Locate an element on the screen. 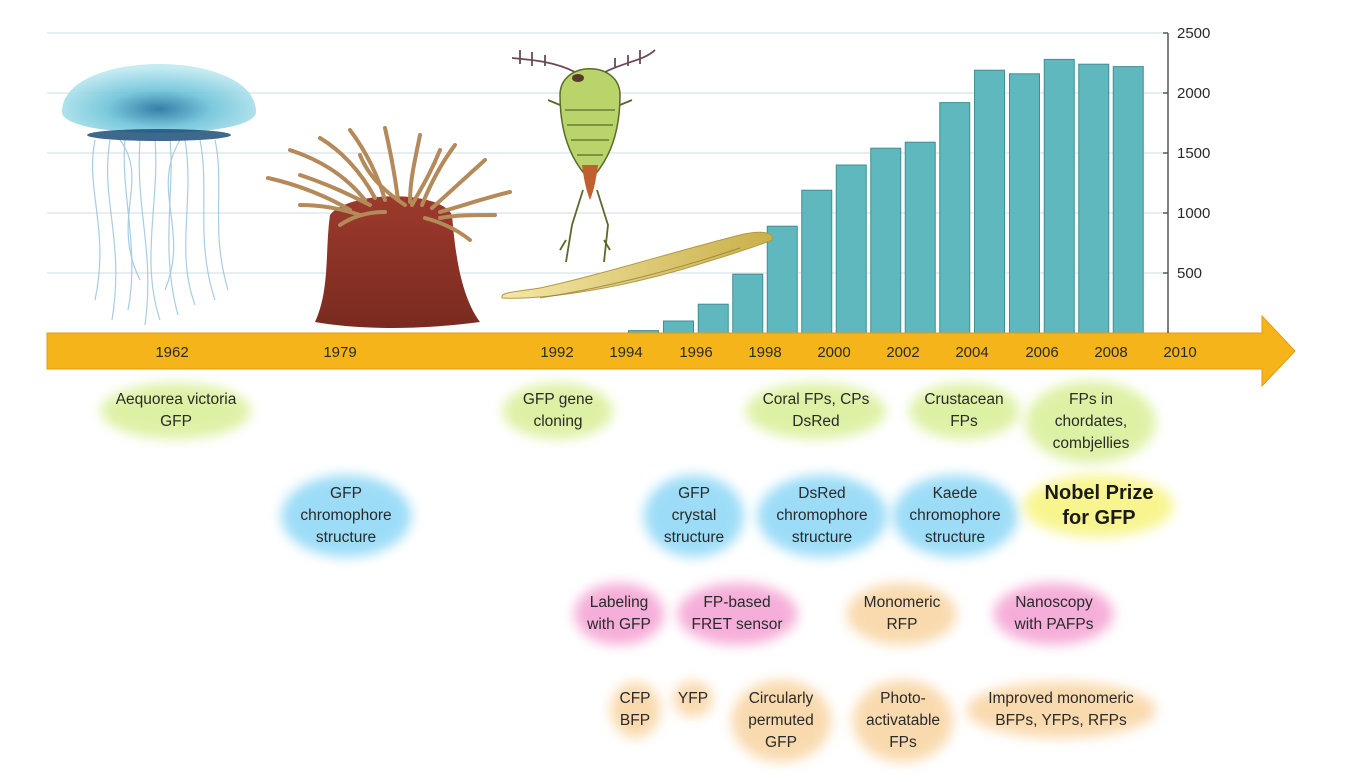  milestone-improved: Improved monomeric BFPs, YFPs, RFPs is located at coordinates (1060, 710).